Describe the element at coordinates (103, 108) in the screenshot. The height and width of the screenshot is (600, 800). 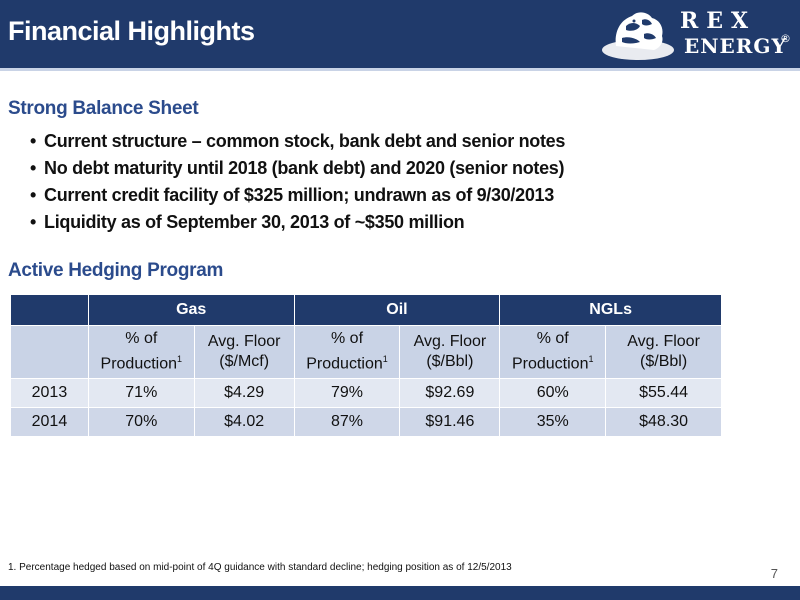
I see `balance-sheet-heading: Strong Balance Sheet` at that location.